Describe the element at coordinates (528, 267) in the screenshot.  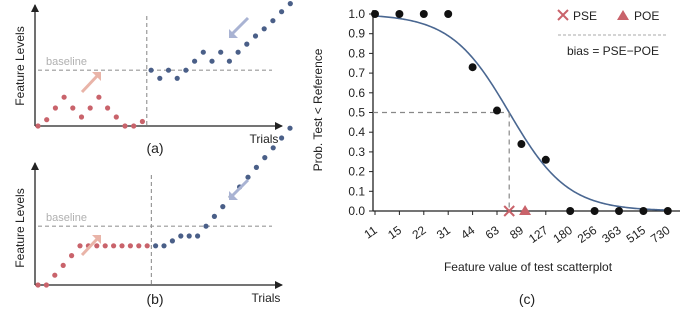
I see `panel-c-xlabel: Feature value of test scatterplot` at that location.